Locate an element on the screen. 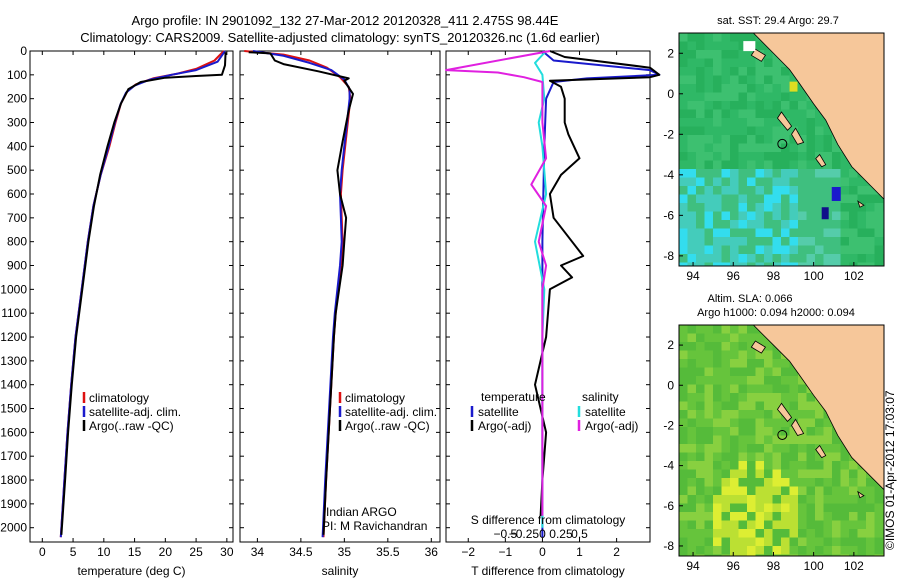  x-tick-label: 36 is located at coordinates (432, 552).